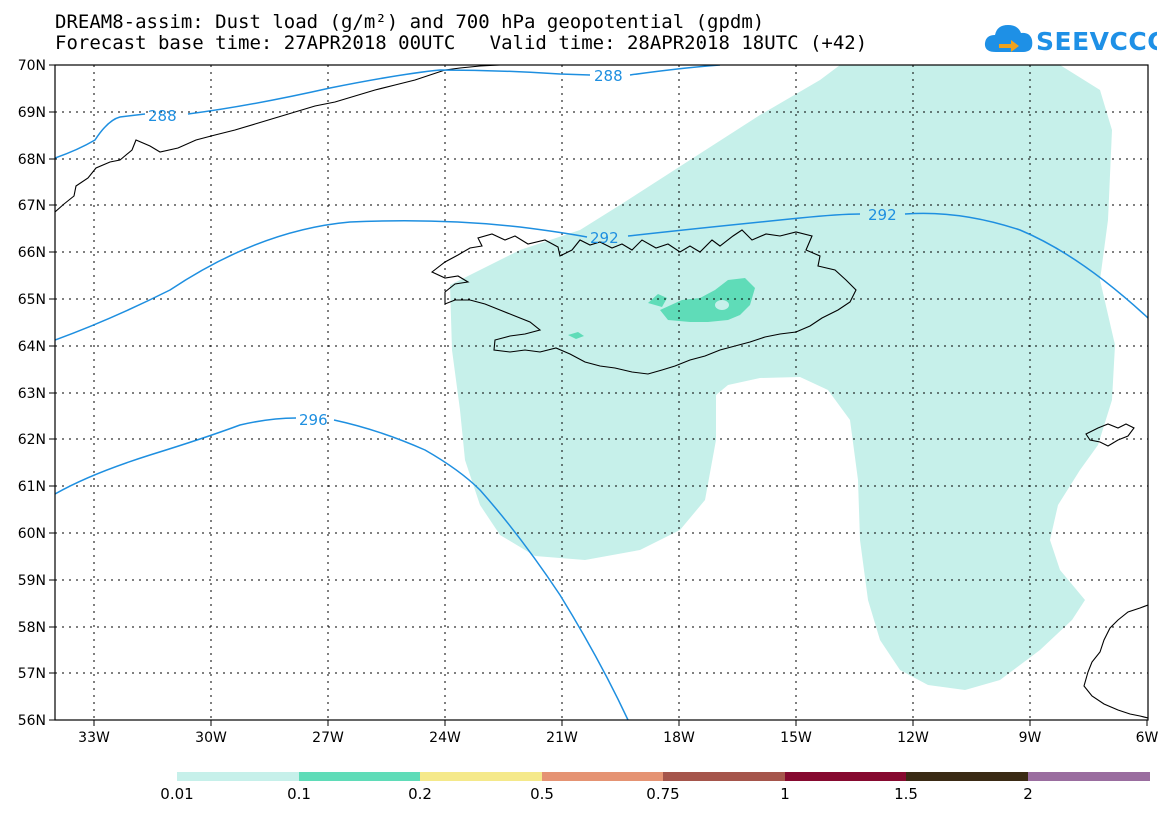  Describe the element at coordinates (162, 116) in the screenshot. I see `contour-label-288-west: 288` at that location.